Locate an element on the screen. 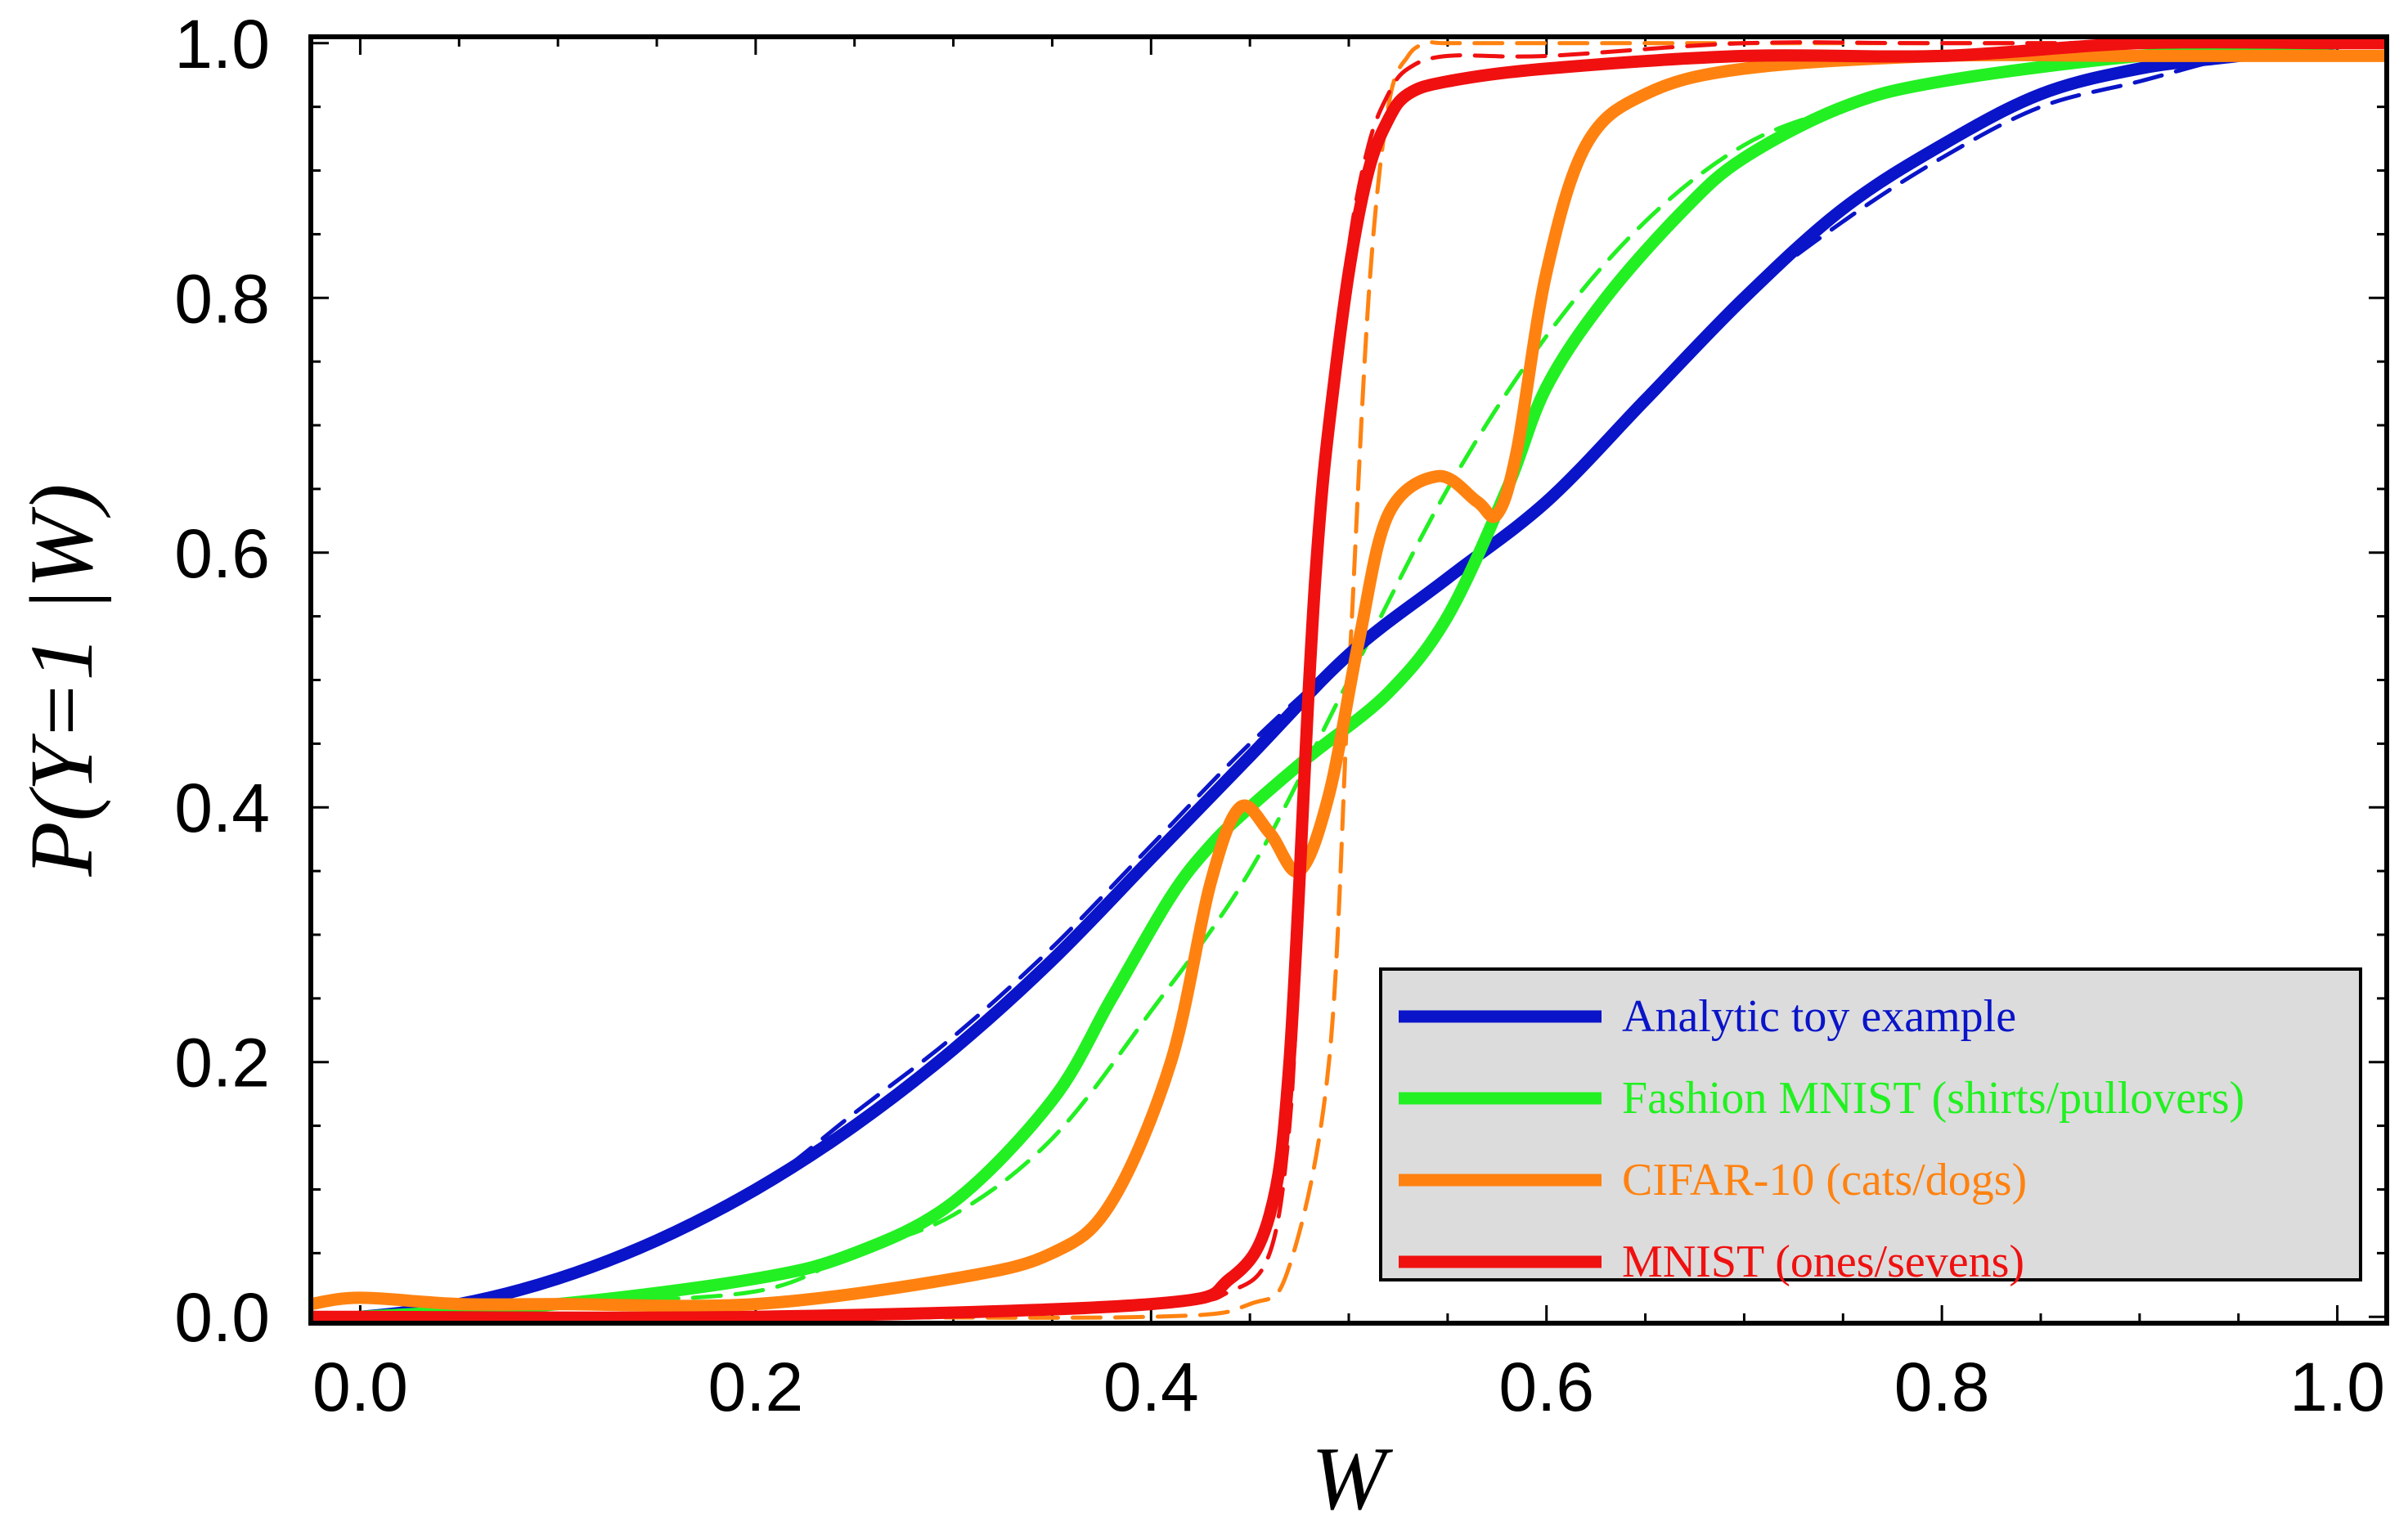 This screenshot has height=1526, width=2408. y-tick-label: 0.0 is located at coordinates (222, 1317).